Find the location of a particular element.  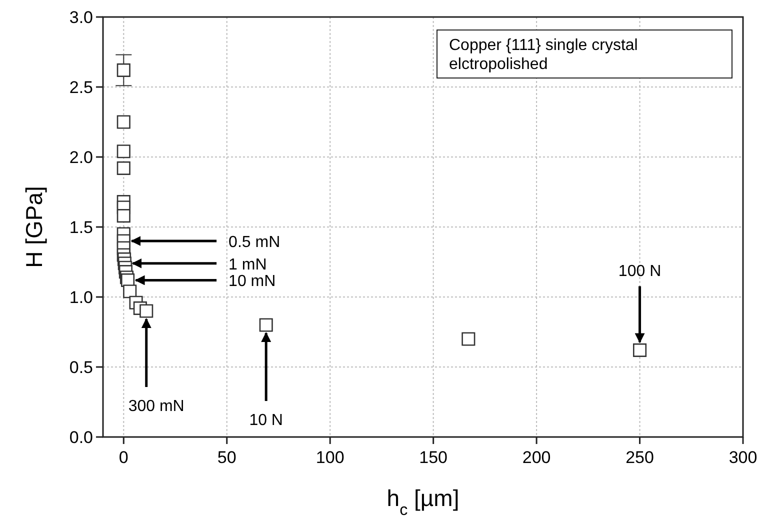

y-tick-label: 3.0 is located at coordinates (81, 17).